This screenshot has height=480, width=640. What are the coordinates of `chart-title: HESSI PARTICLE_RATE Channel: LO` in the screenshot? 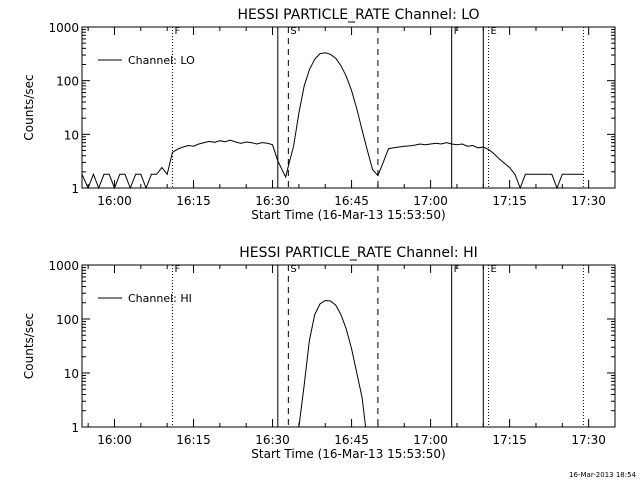 It's located at (358, 15).